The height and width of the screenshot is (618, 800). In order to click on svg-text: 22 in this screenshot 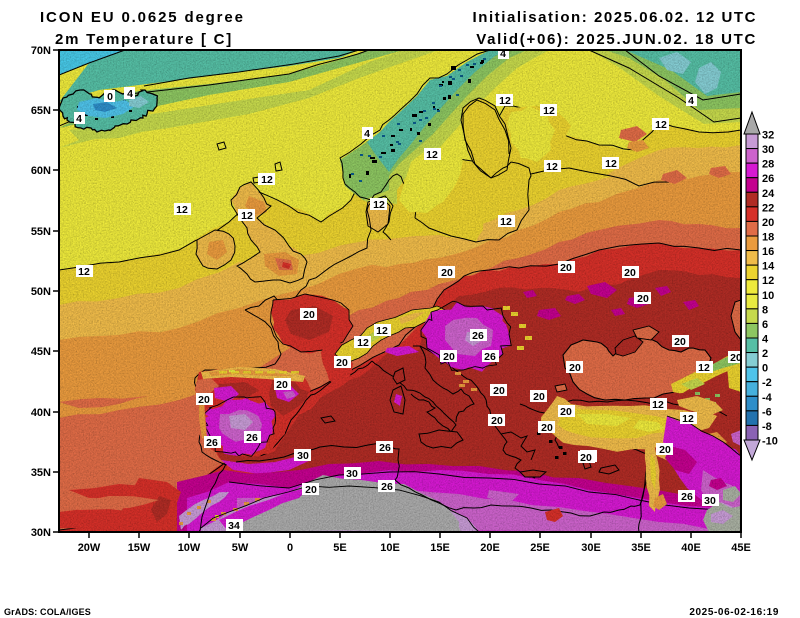, I will do `click(768, 208)`.